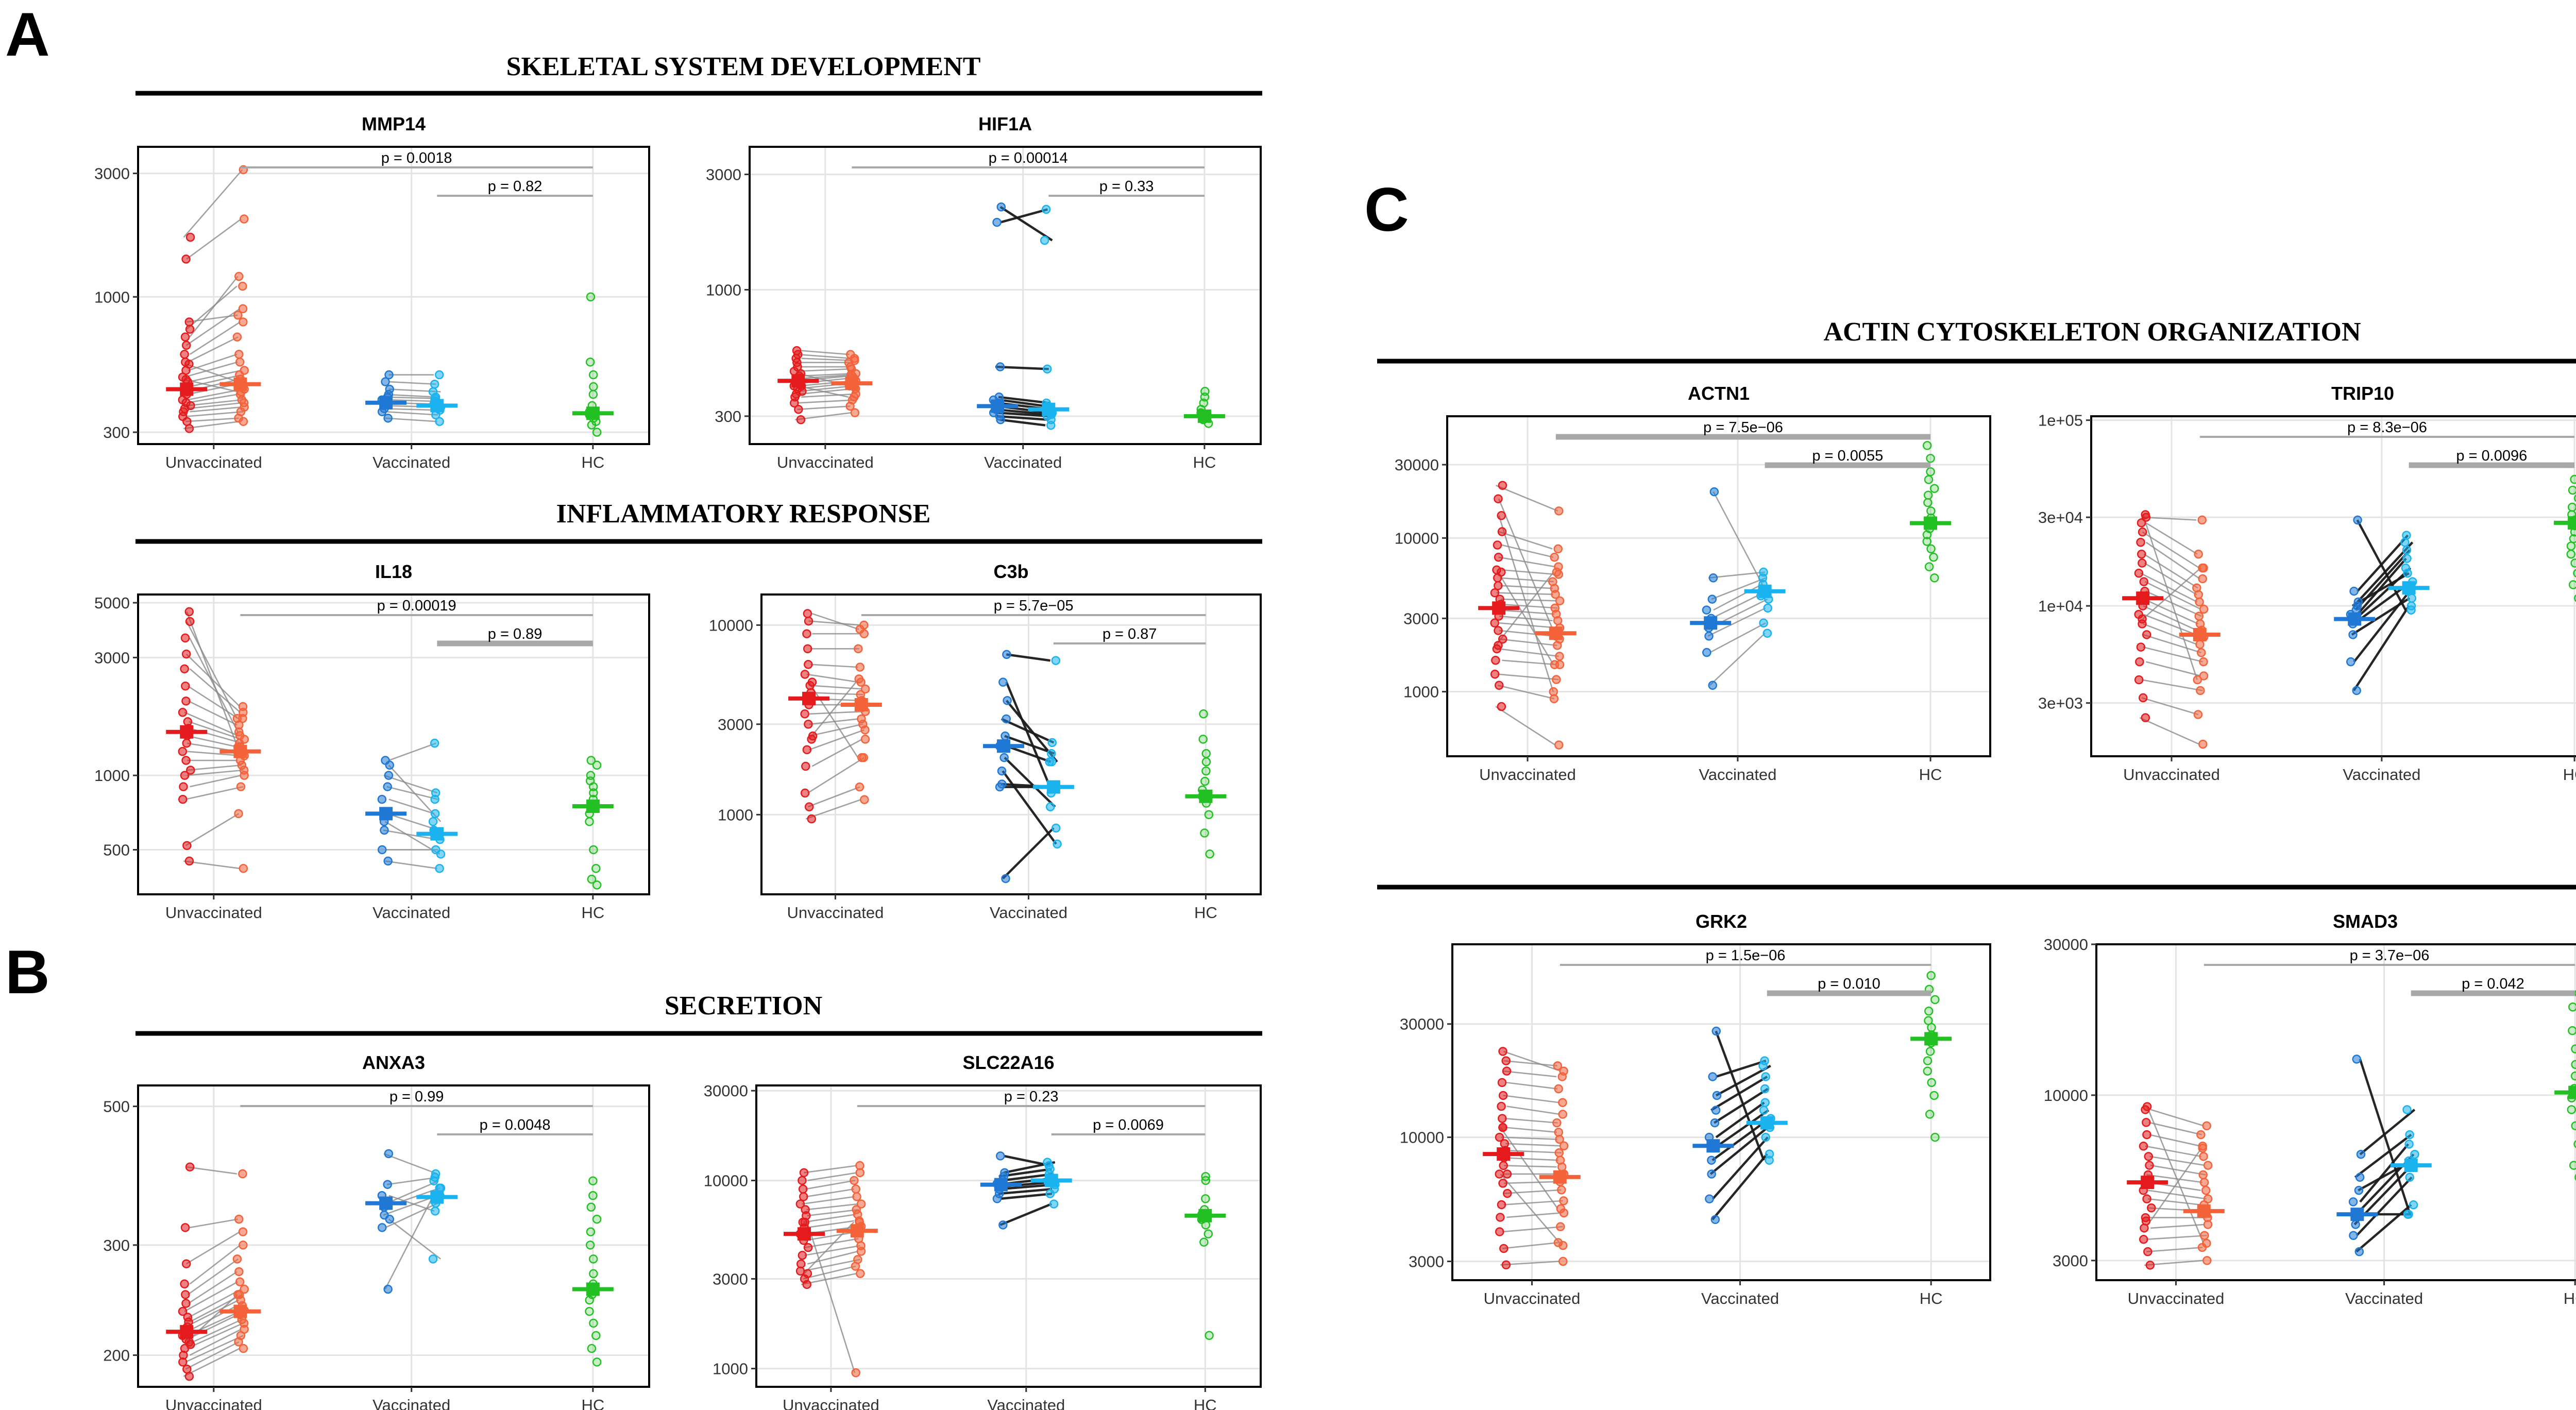  What do you see at coordinates (1764, 1060) in the screenshot?
I see `grk2-point-vacc_t2` at bounding box center [1764, 1060].